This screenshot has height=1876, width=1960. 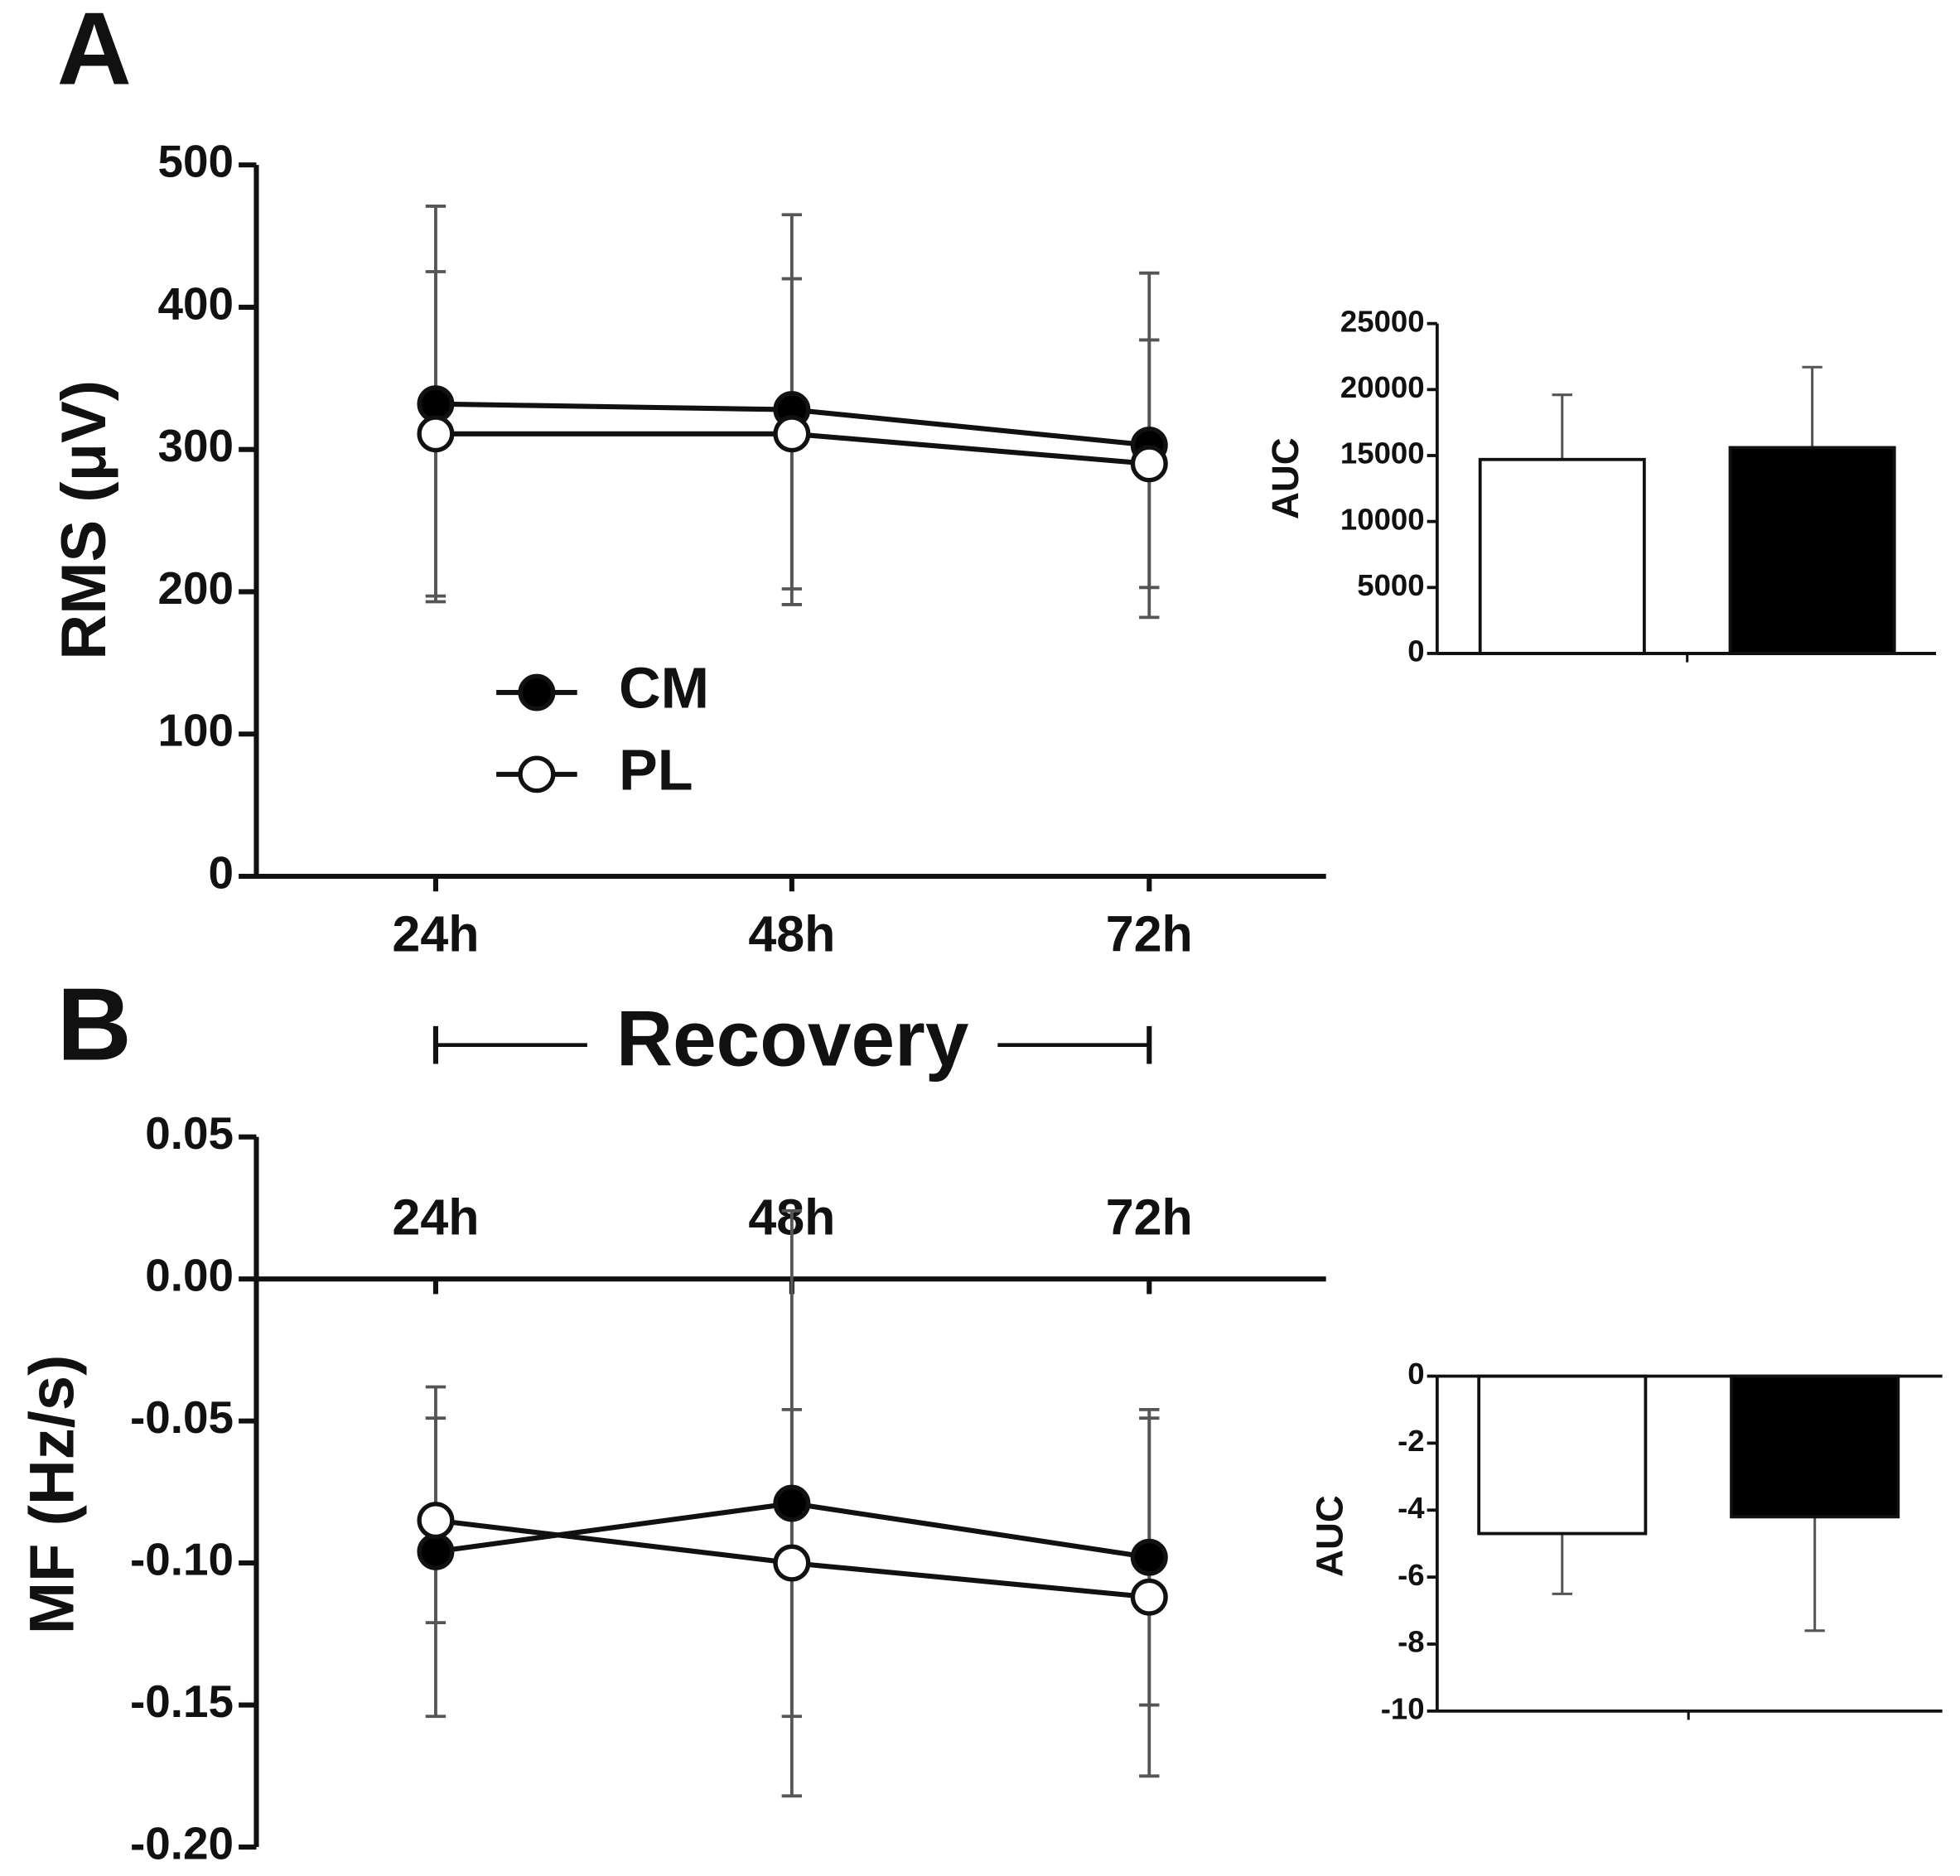 I want to click on y-tick-label: 100, so click(x=195, y=730).